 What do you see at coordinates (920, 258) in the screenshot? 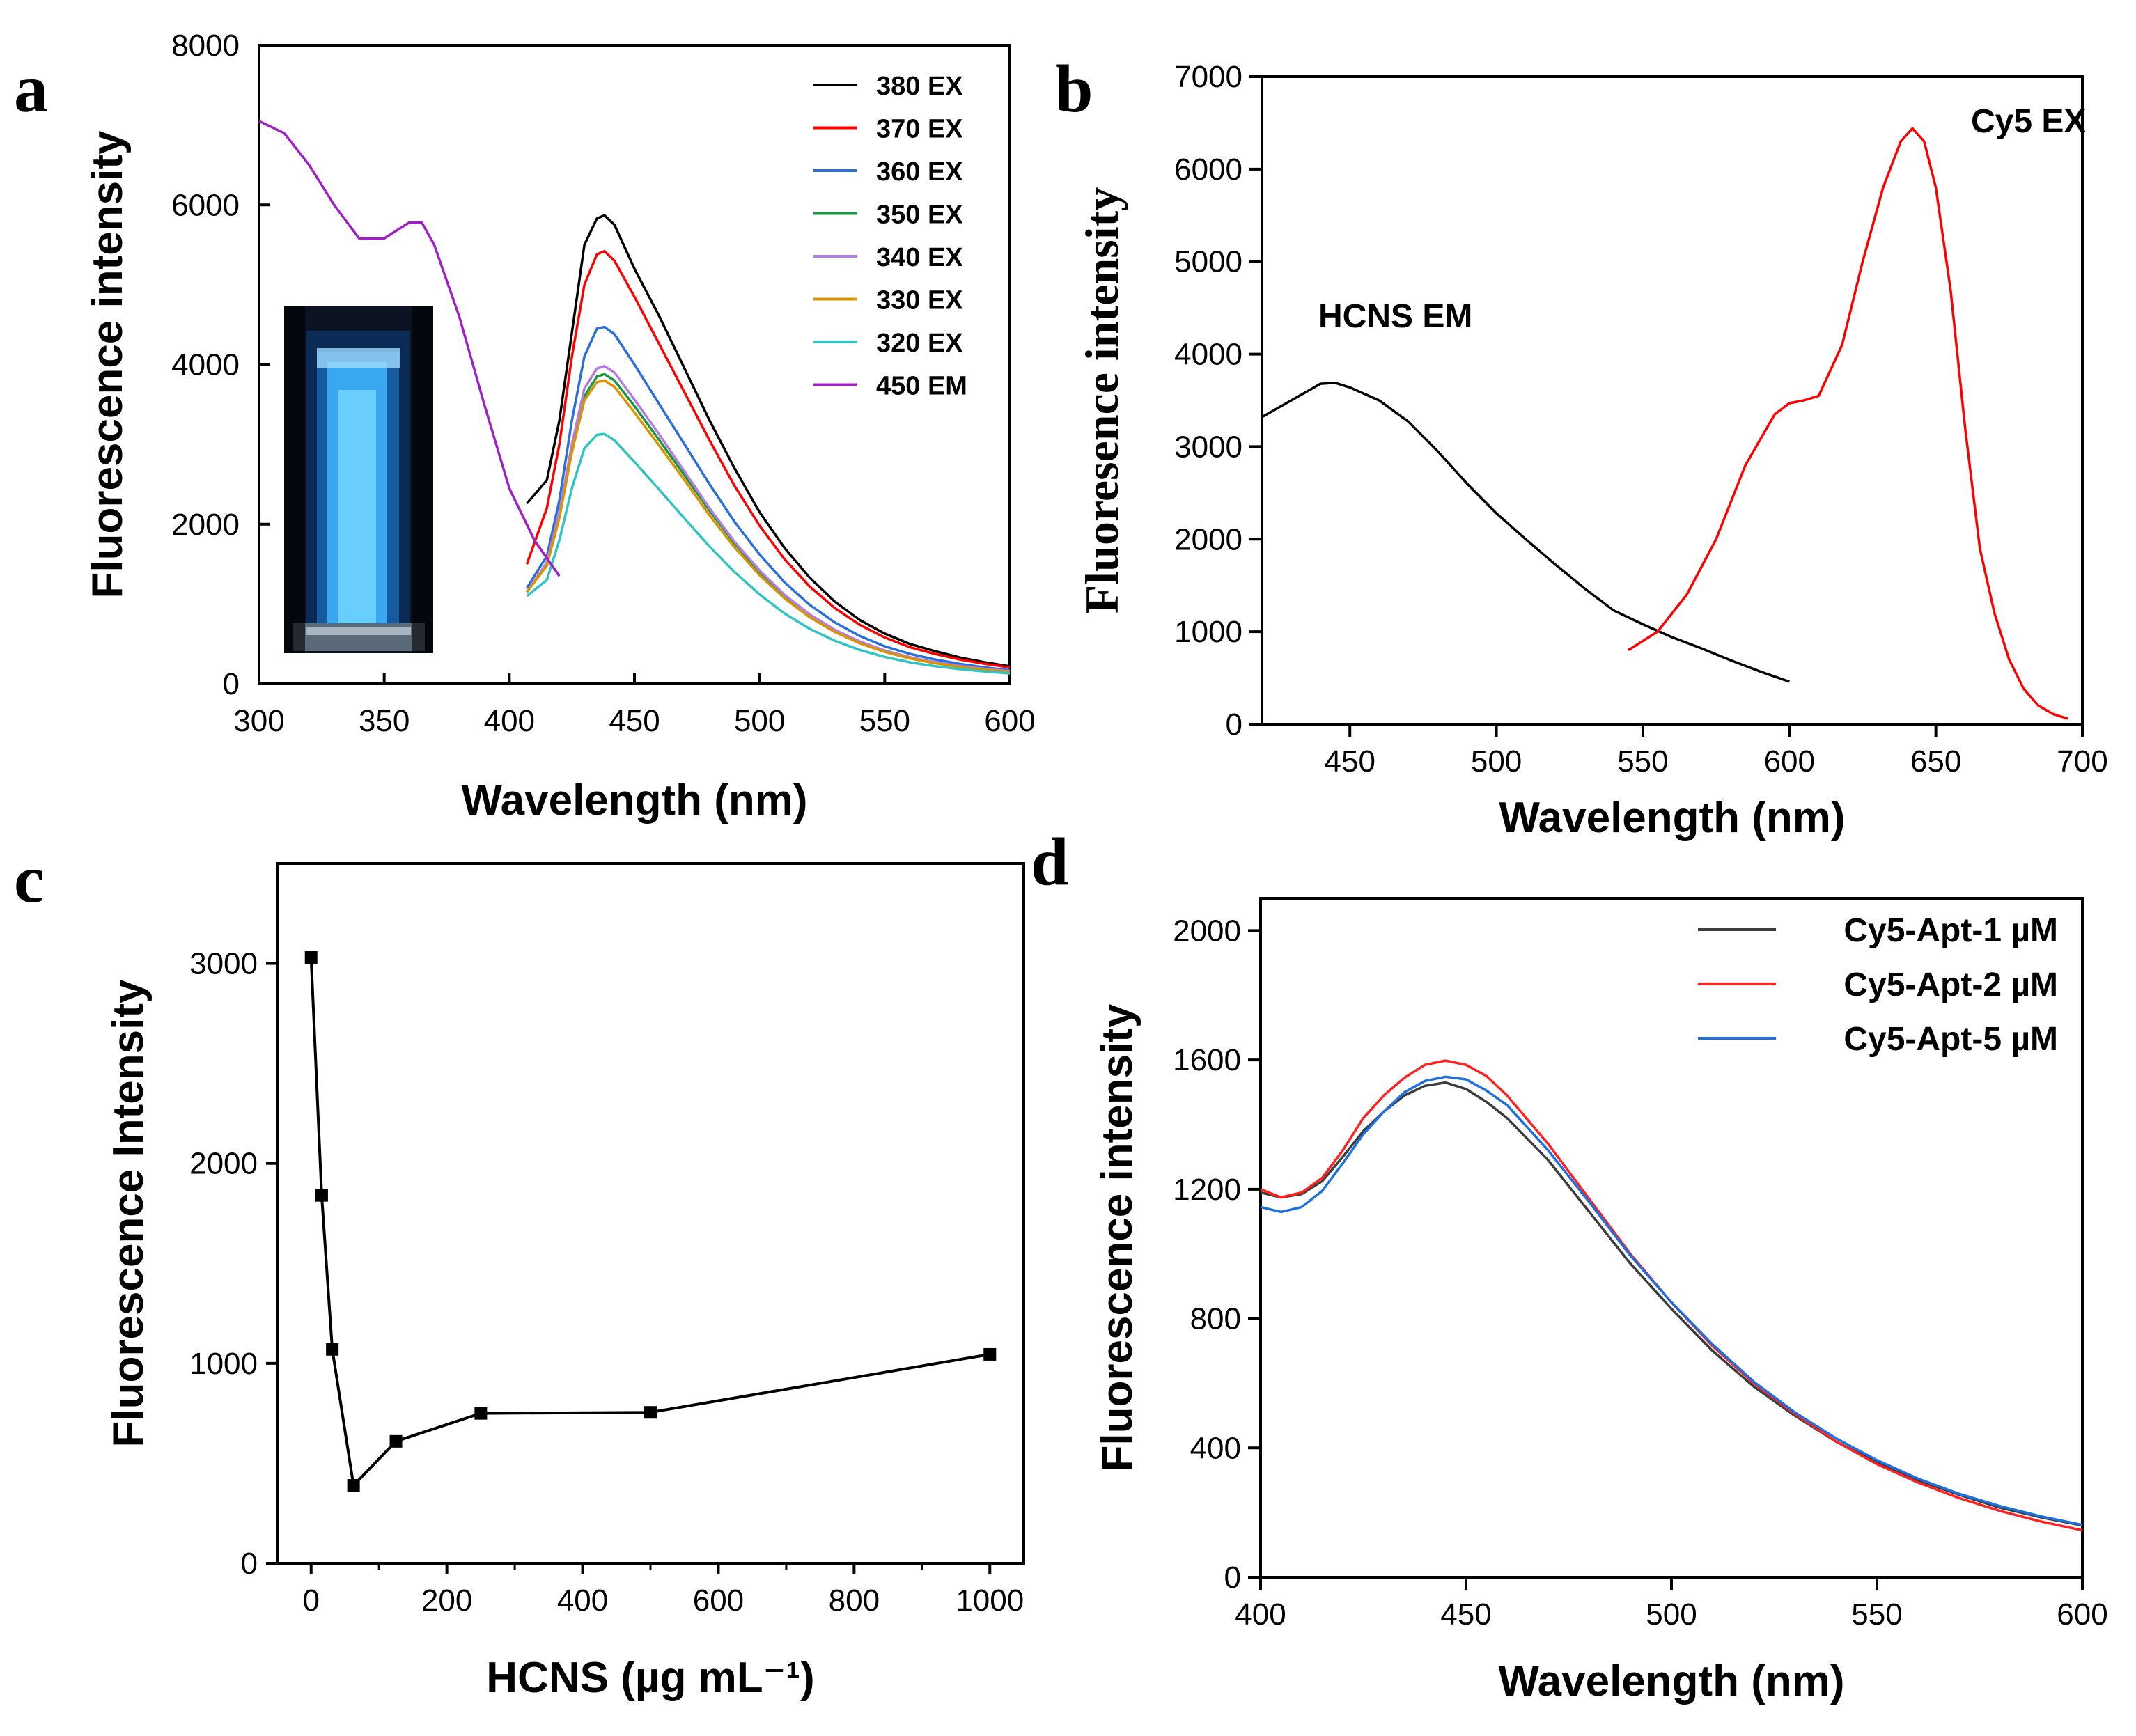
I see `legend-label: 340 EX` at bounding box center [920, 258].